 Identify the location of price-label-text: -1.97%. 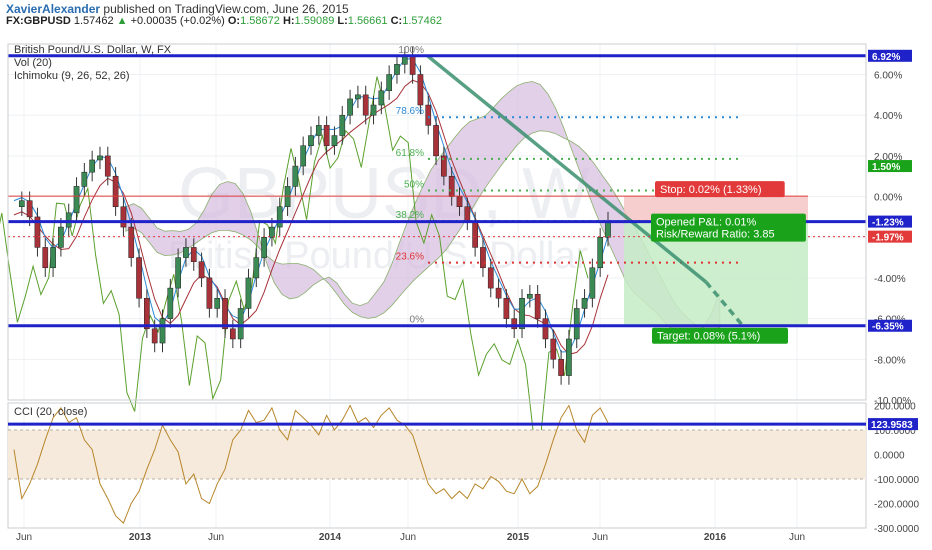
(888, 238).